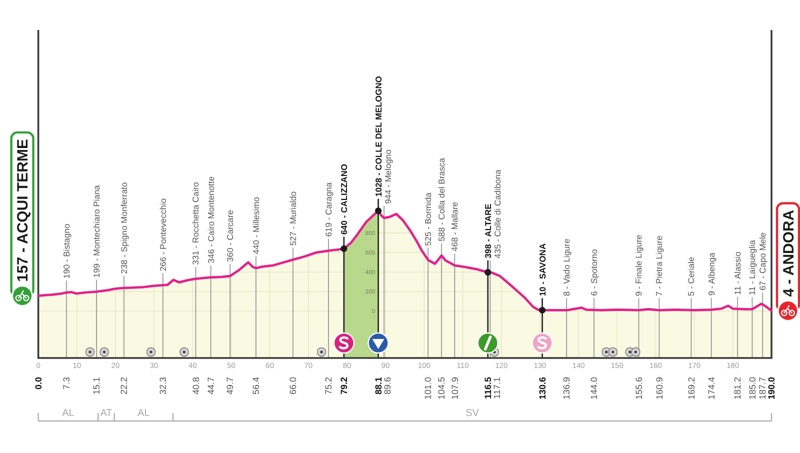 Image resolution: width=800 pixels, height=453 pixels. Describe the element at coordinates (230, 386) in the screenshot. I see `text: 49.7` at that location.